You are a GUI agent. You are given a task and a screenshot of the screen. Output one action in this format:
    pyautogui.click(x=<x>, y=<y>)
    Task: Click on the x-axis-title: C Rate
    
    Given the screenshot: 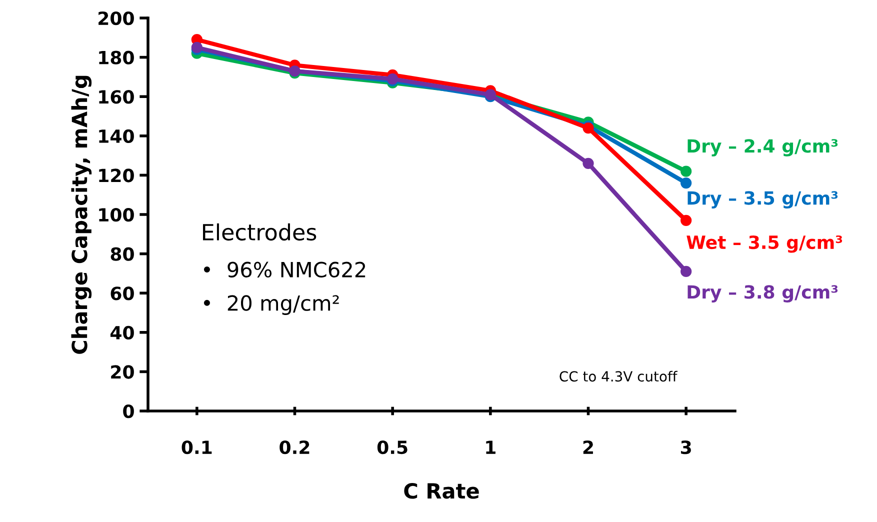 What is the action you would take?
    pyautogui.click(x=441, y=491)
    